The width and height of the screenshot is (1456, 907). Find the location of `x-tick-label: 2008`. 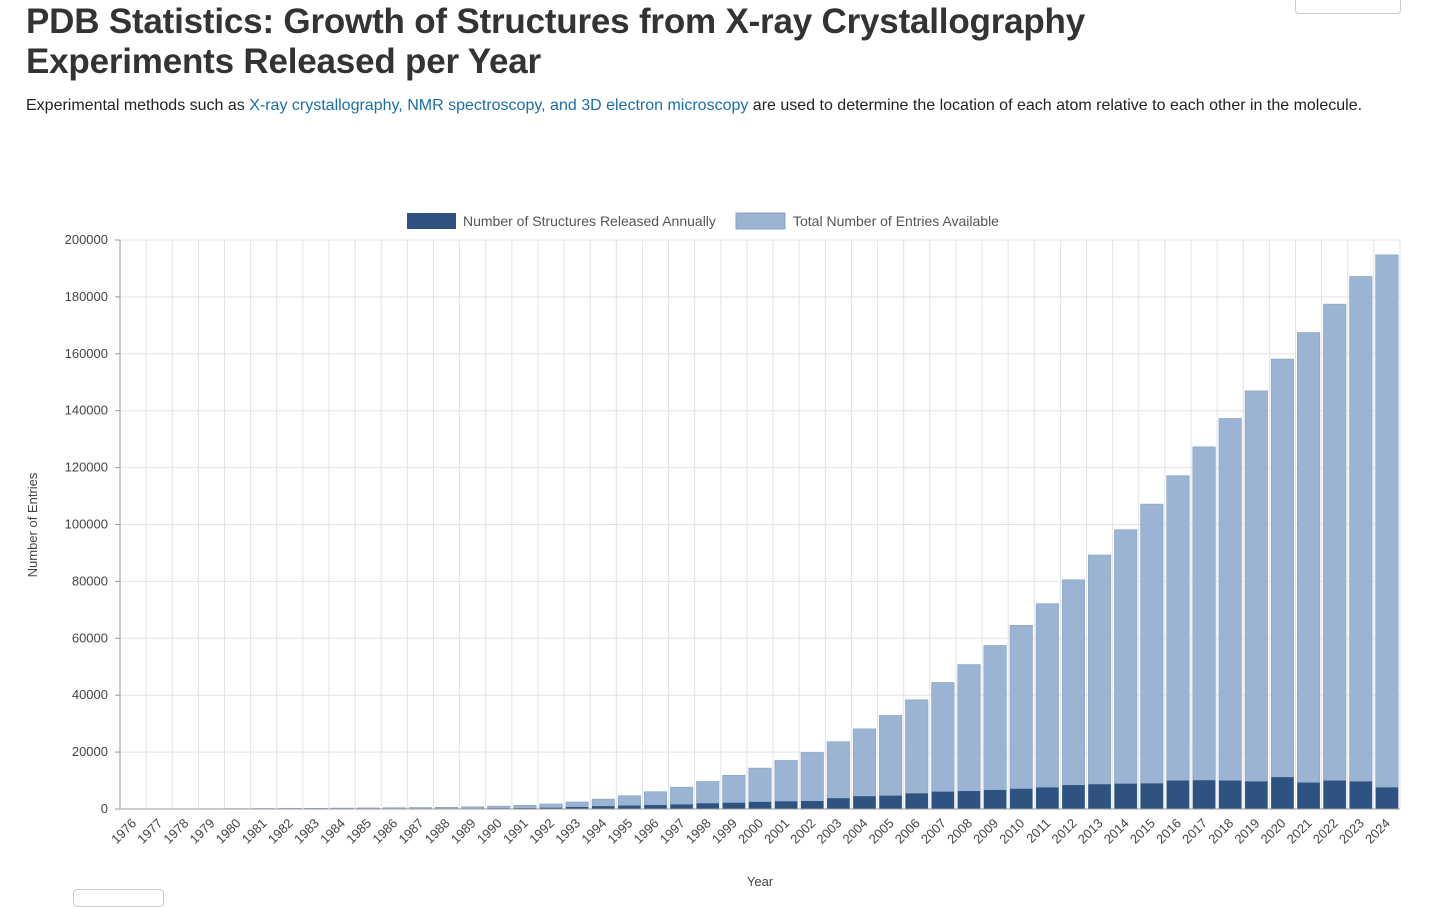

x-tick-label: 2008 is located at coordinates (959, 831).